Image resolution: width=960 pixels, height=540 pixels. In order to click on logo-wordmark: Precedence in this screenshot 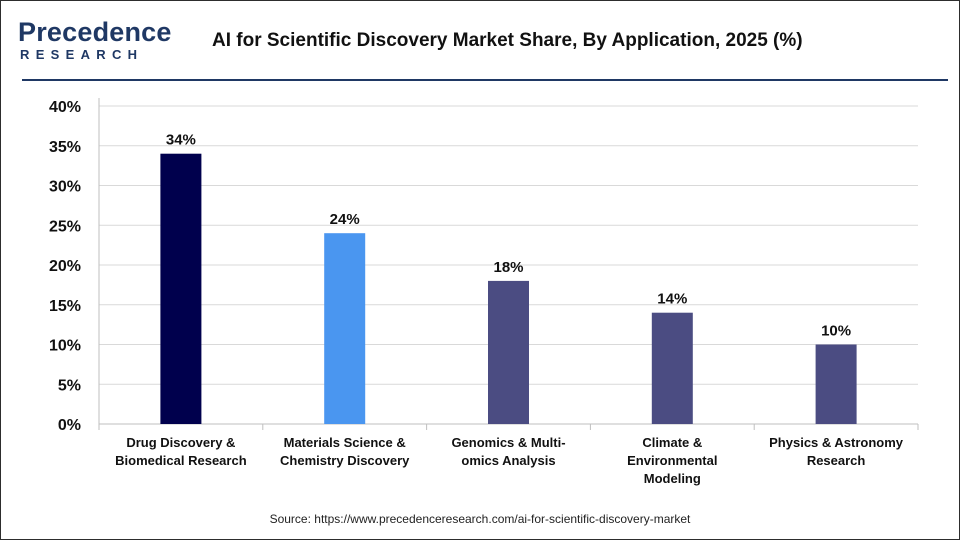, I will do `click(95, 32)`.